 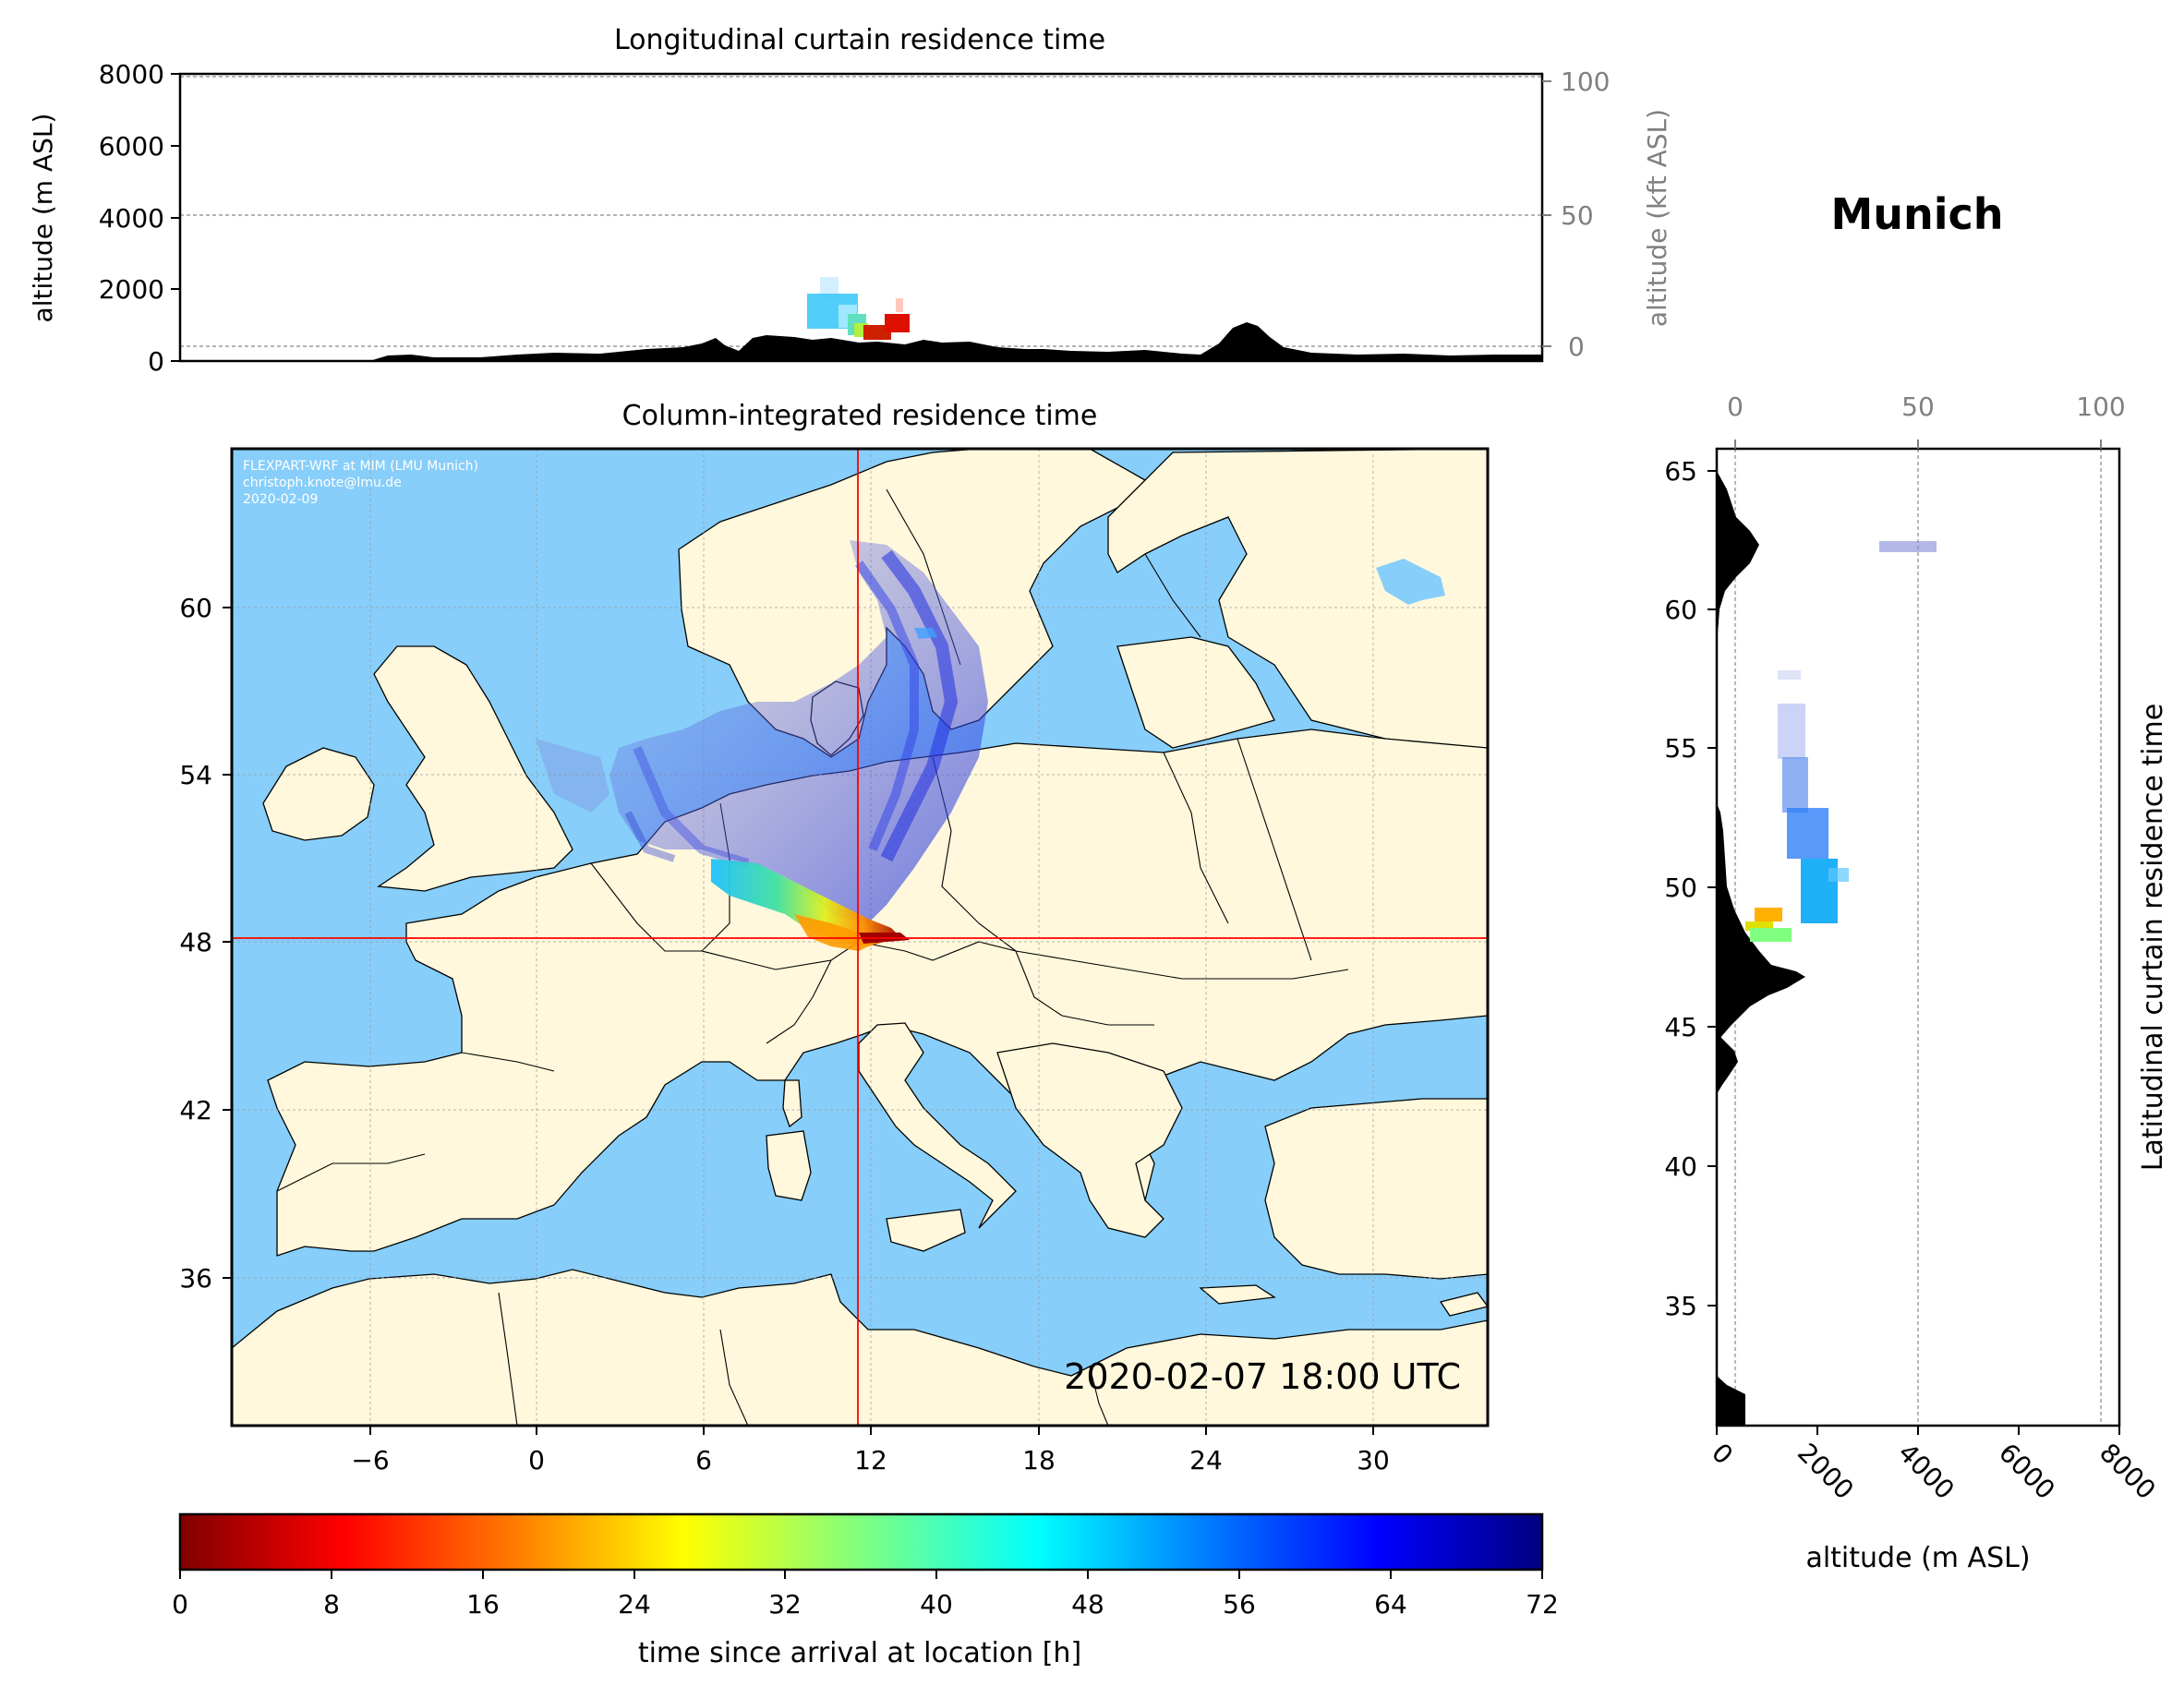 I want to click on right-xtick: 8000, so click(x=2128, y=1472).